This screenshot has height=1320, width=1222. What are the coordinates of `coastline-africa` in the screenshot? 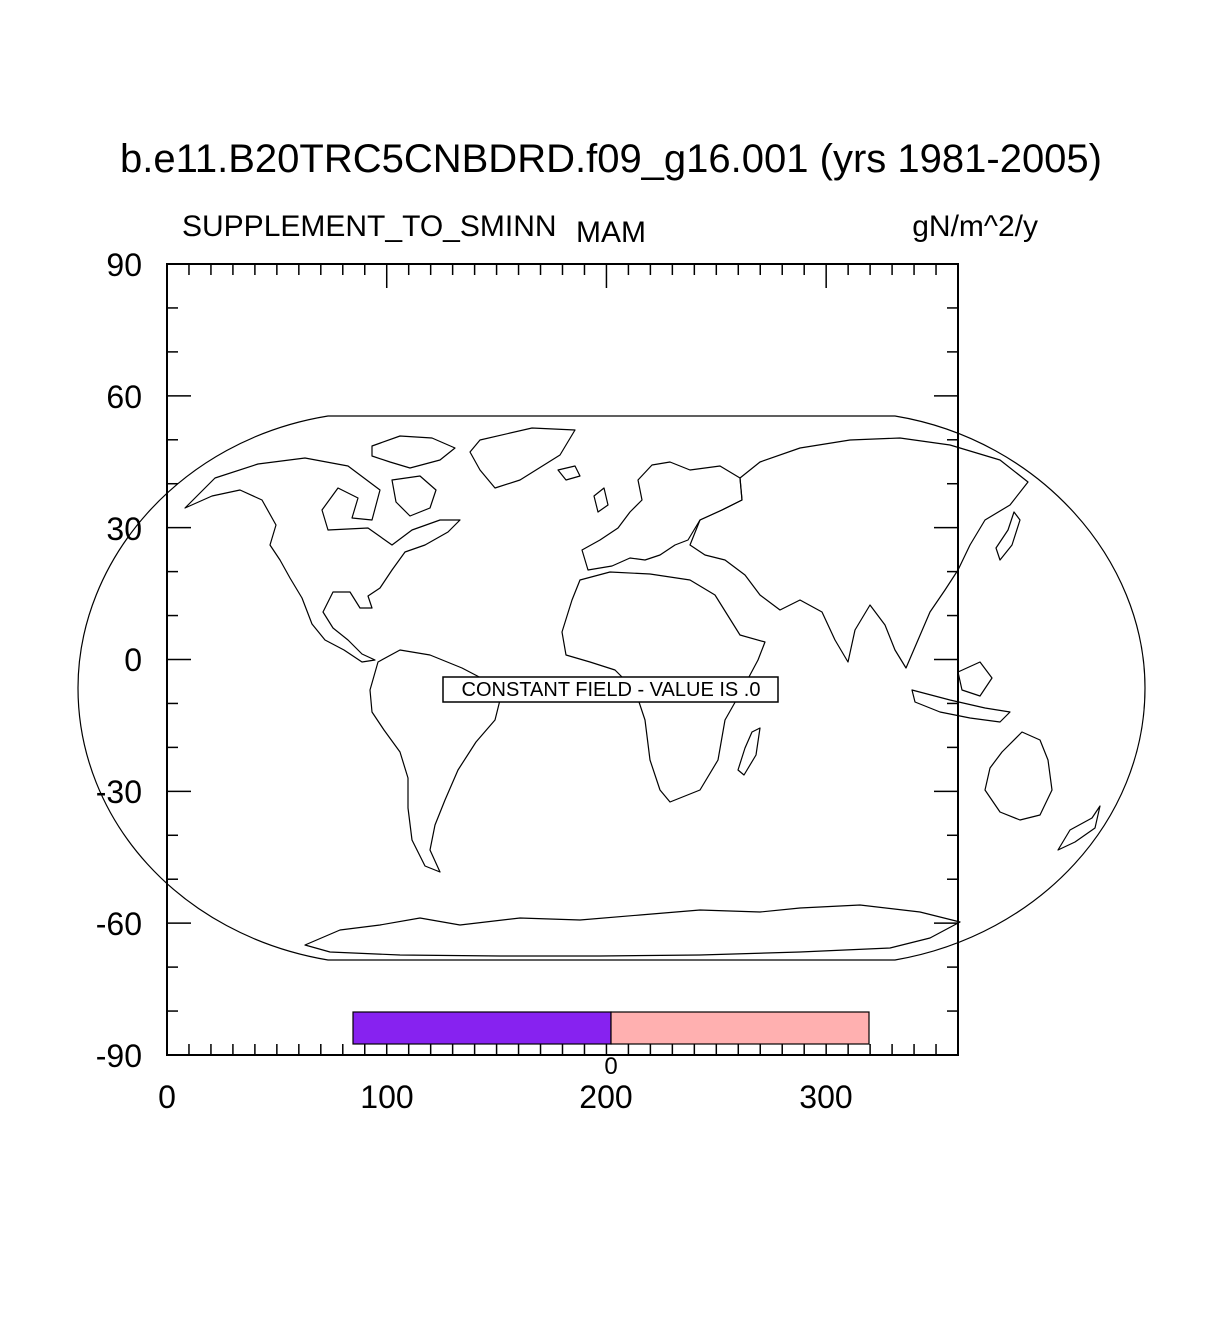 It's located at (663, 687).